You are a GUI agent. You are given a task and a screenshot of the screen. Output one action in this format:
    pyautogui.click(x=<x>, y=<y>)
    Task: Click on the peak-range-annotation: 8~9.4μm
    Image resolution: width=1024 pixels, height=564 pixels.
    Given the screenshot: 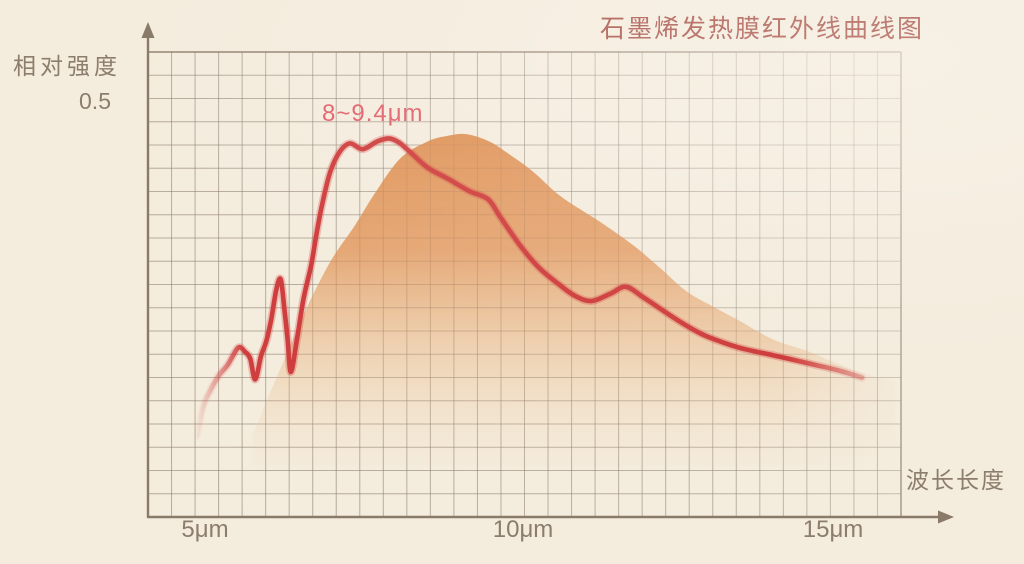 What is the action you would take?
    pyautogui.click(x=373, y=113)
    